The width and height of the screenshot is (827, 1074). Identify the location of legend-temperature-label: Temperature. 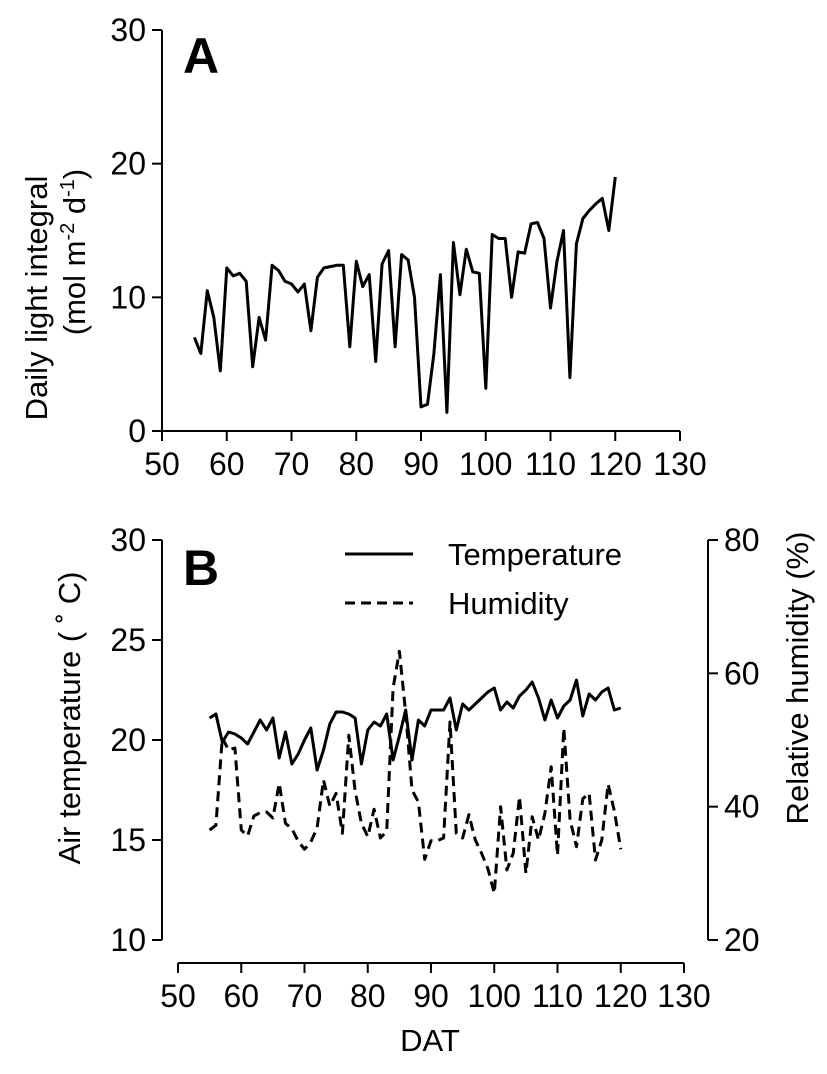
(535, 554).